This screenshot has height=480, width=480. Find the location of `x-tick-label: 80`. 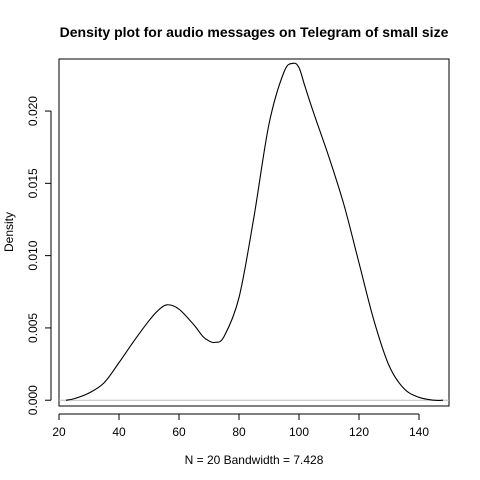

x-tick-label: 80 is located at coordinates (239, 432).